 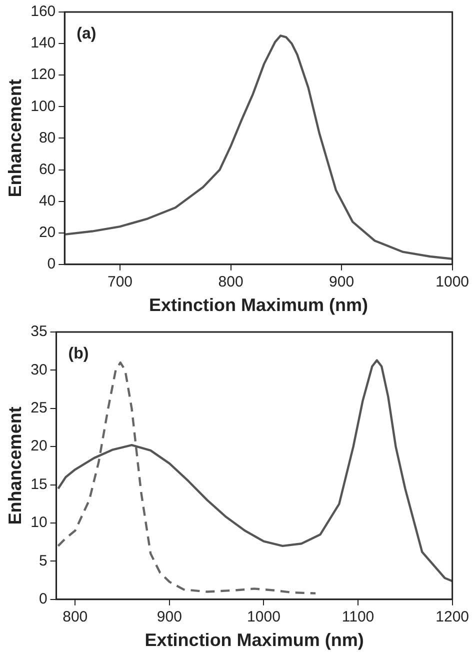 What do you see at coordinates (43, 106) in the screenshot?
I see `y-tick-label: 100` at bounding box center [43, 106].